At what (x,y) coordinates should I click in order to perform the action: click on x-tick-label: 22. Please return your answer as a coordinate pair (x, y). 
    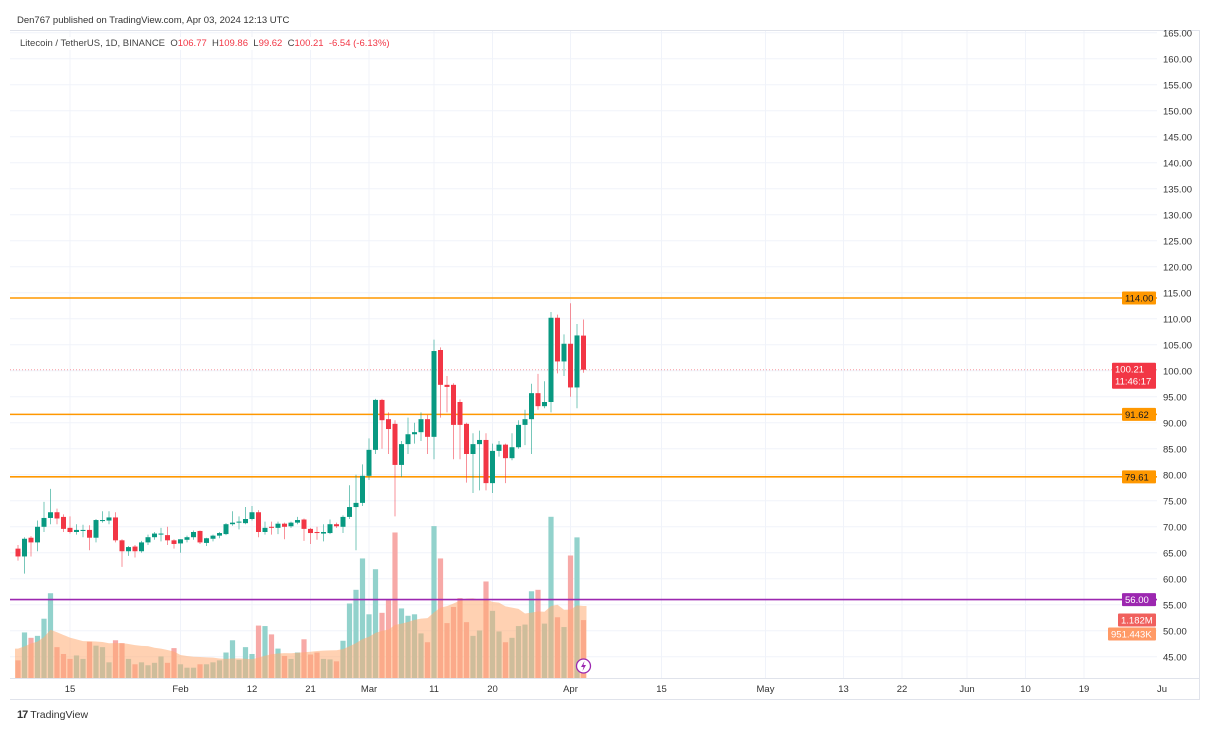
    Looking at the image, I should click on (902, 689).